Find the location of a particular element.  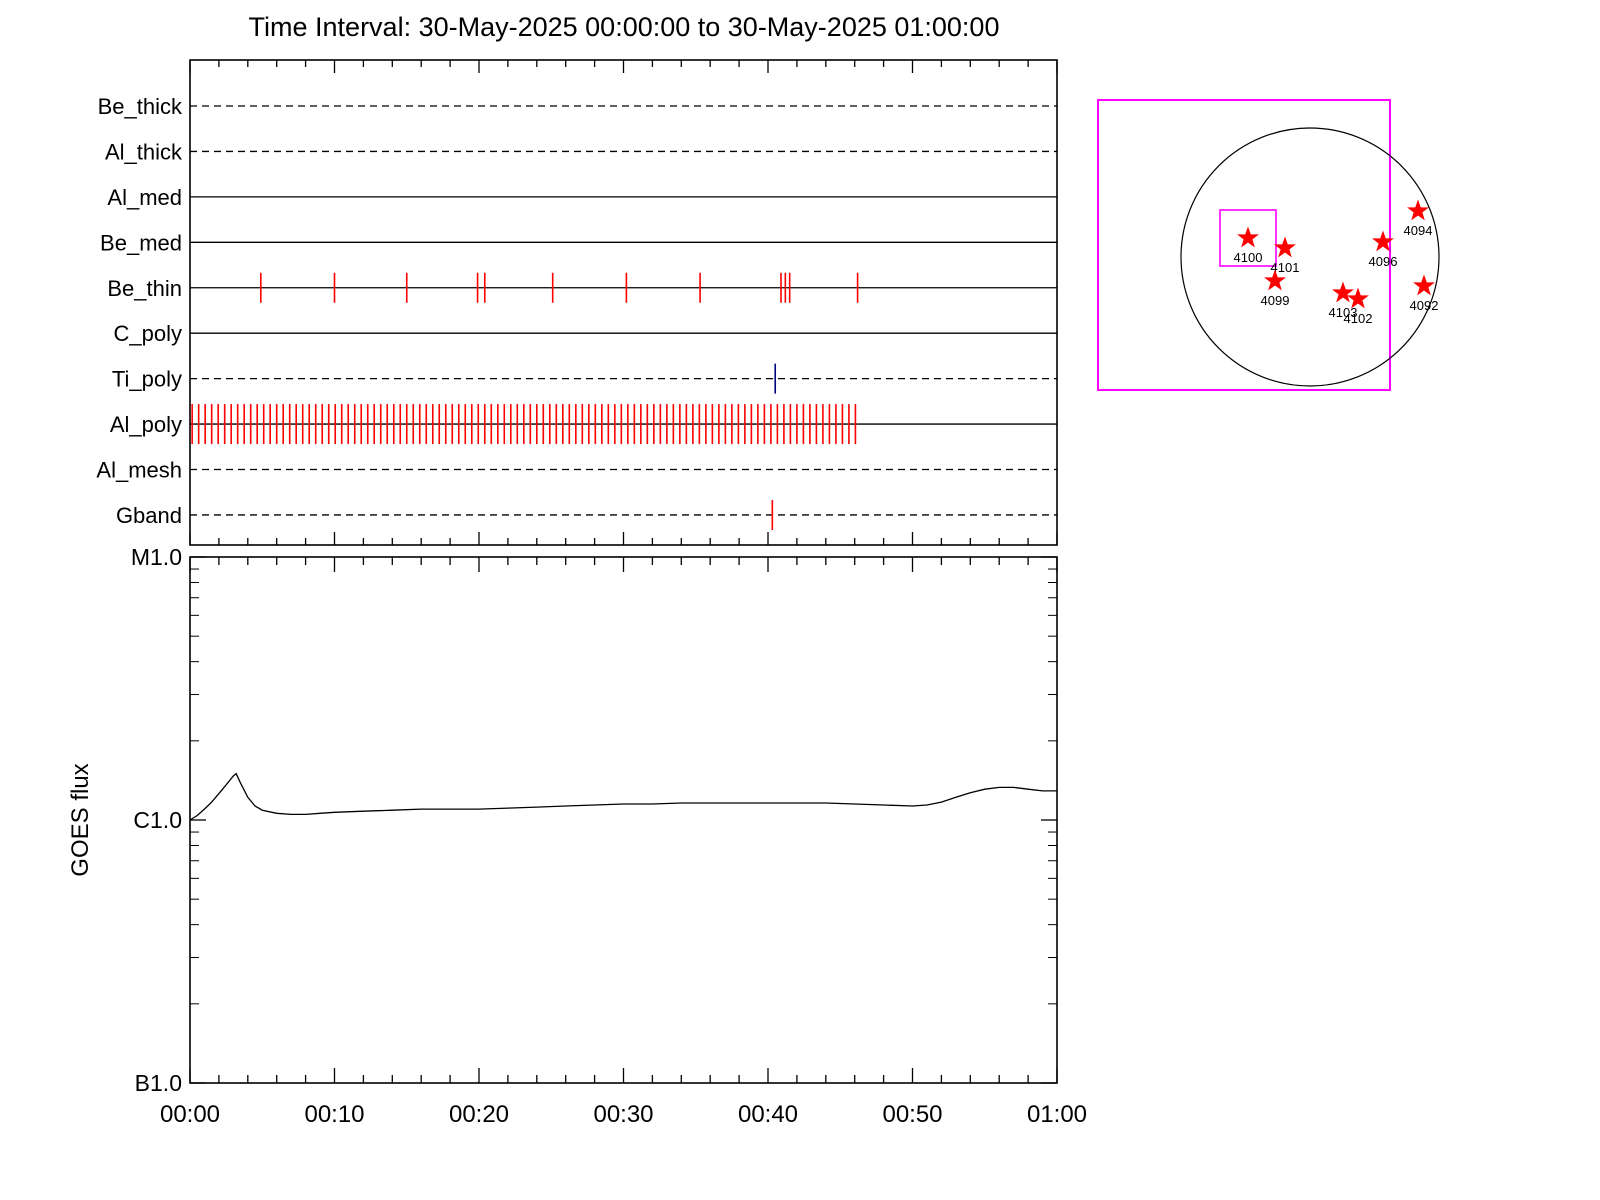

svg-text: Ti_poly is located at coordinates (147, 379).